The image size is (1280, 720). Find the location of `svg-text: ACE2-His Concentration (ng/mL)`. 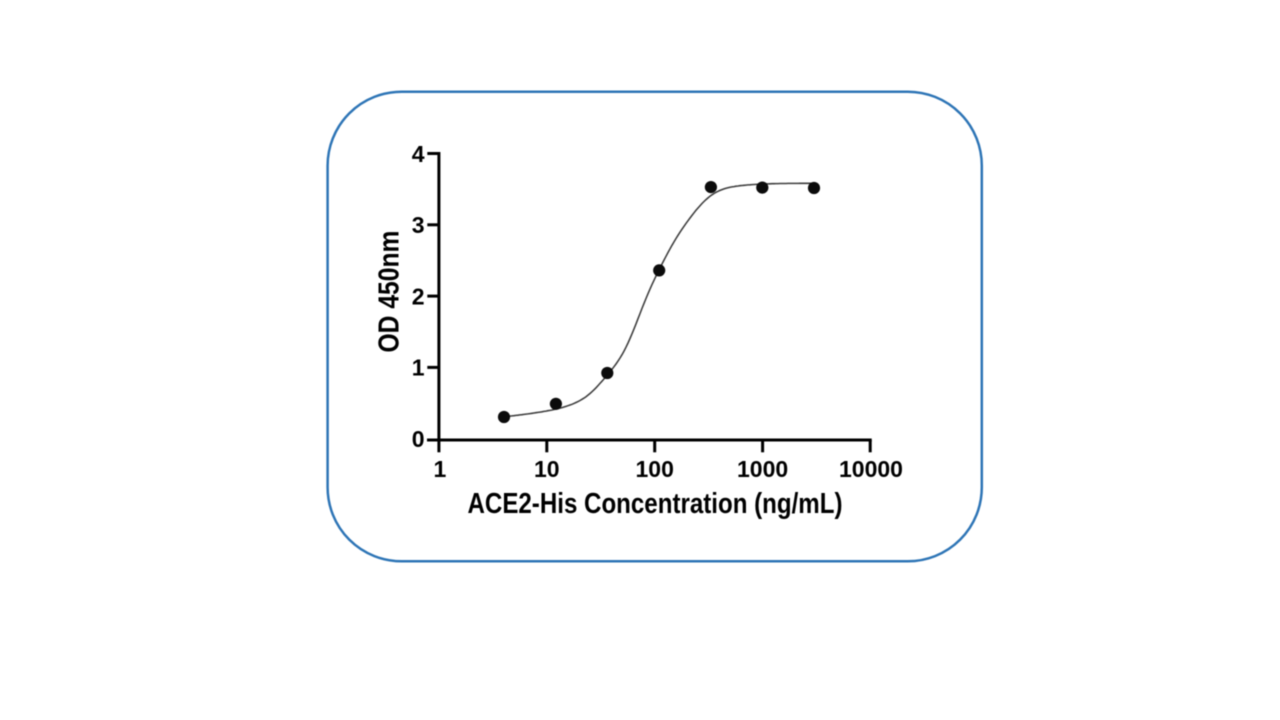

svg-text: ACE2-His Concentration (ng/mL) is located at coordinates (655, 504).